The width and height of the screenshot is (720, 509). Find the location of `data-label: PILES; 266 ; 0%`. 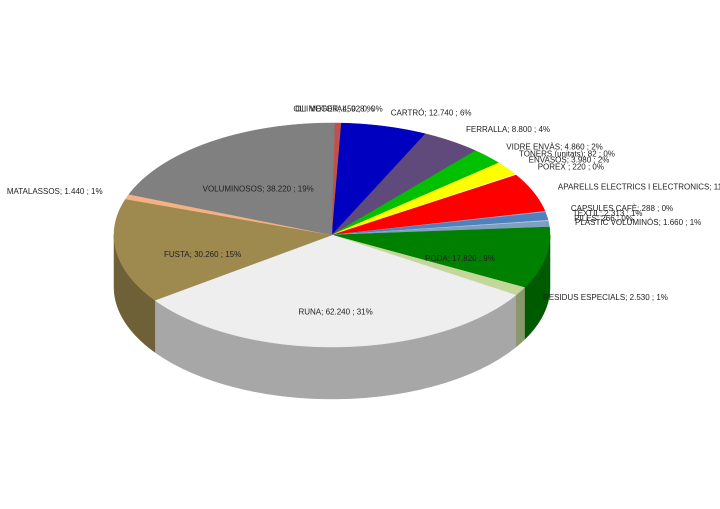

data-label: PILES; 266 ; 0% is located at coordinates (603, 218).